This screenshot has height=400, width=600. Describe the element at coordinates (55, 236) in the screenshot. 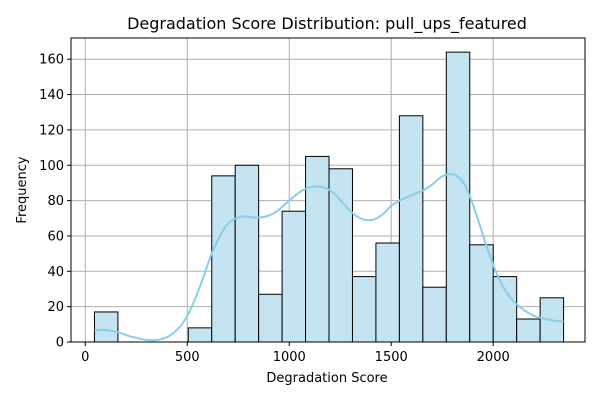

I see `y-tick-label: 60` at that location.